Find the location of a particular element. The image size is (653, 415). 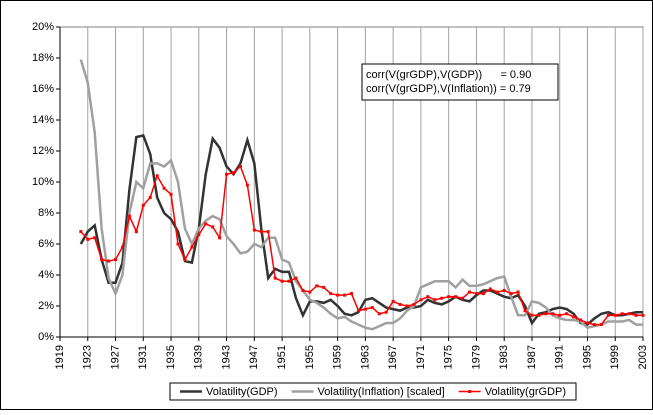

annotation-box is located at coordinates (460, 82).